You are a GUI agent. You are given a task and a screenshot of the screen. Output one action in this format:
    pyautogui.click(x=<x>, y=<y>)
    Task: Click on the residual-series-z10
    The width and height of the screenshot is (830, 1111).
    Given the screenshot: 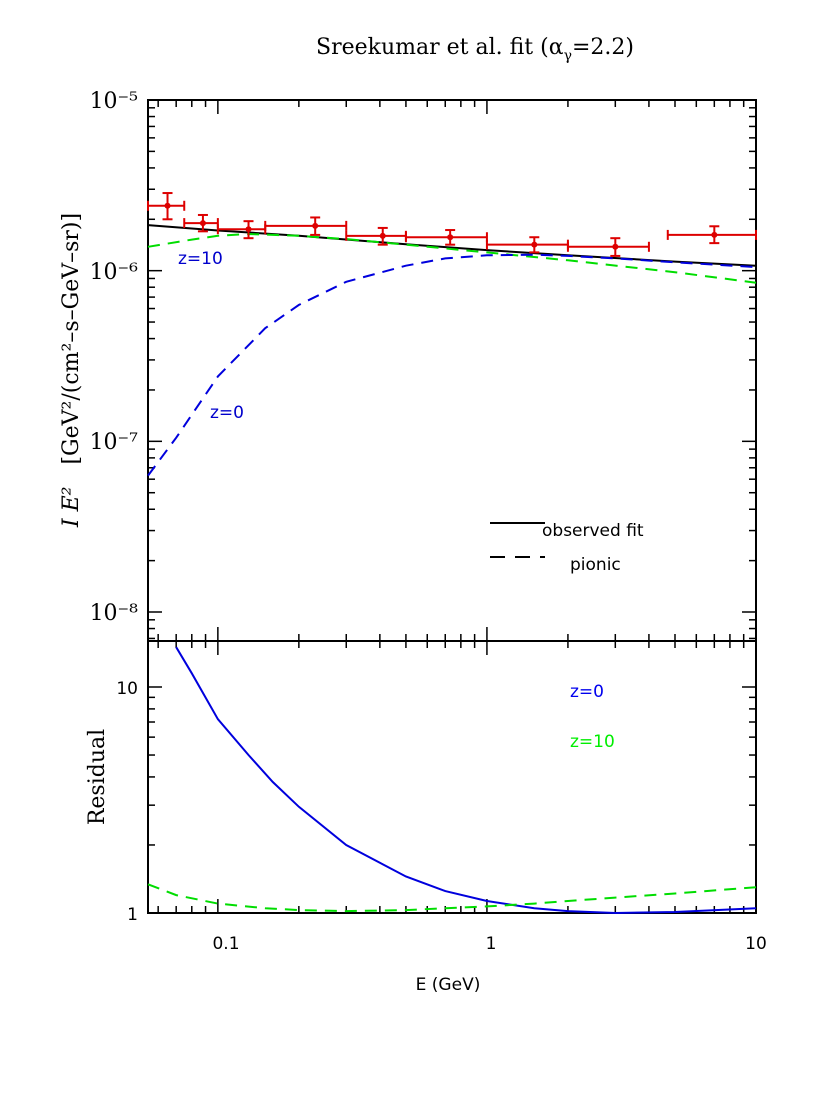 What is the action you would take?
    pyautogui.click(x=452, y=898)
    